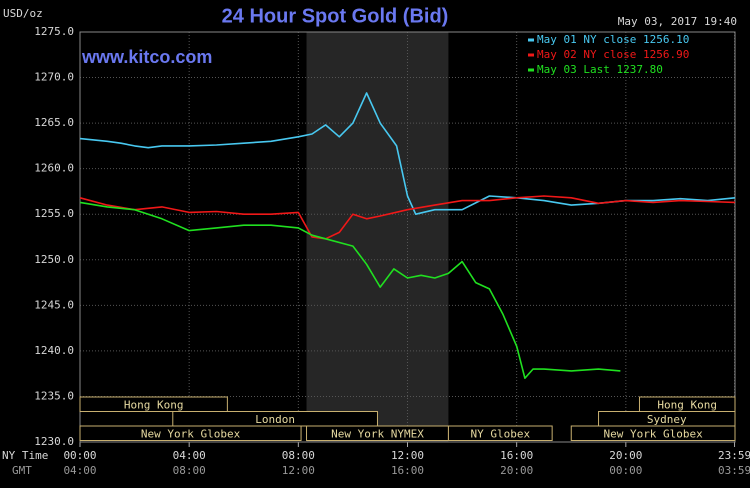 This screenshot has width=750, height=488. What do you see at coordinates (600, 69) in the screenshot?
I see `legend-label: May 03 Last 1237.80` at bounding box center [600, 69].